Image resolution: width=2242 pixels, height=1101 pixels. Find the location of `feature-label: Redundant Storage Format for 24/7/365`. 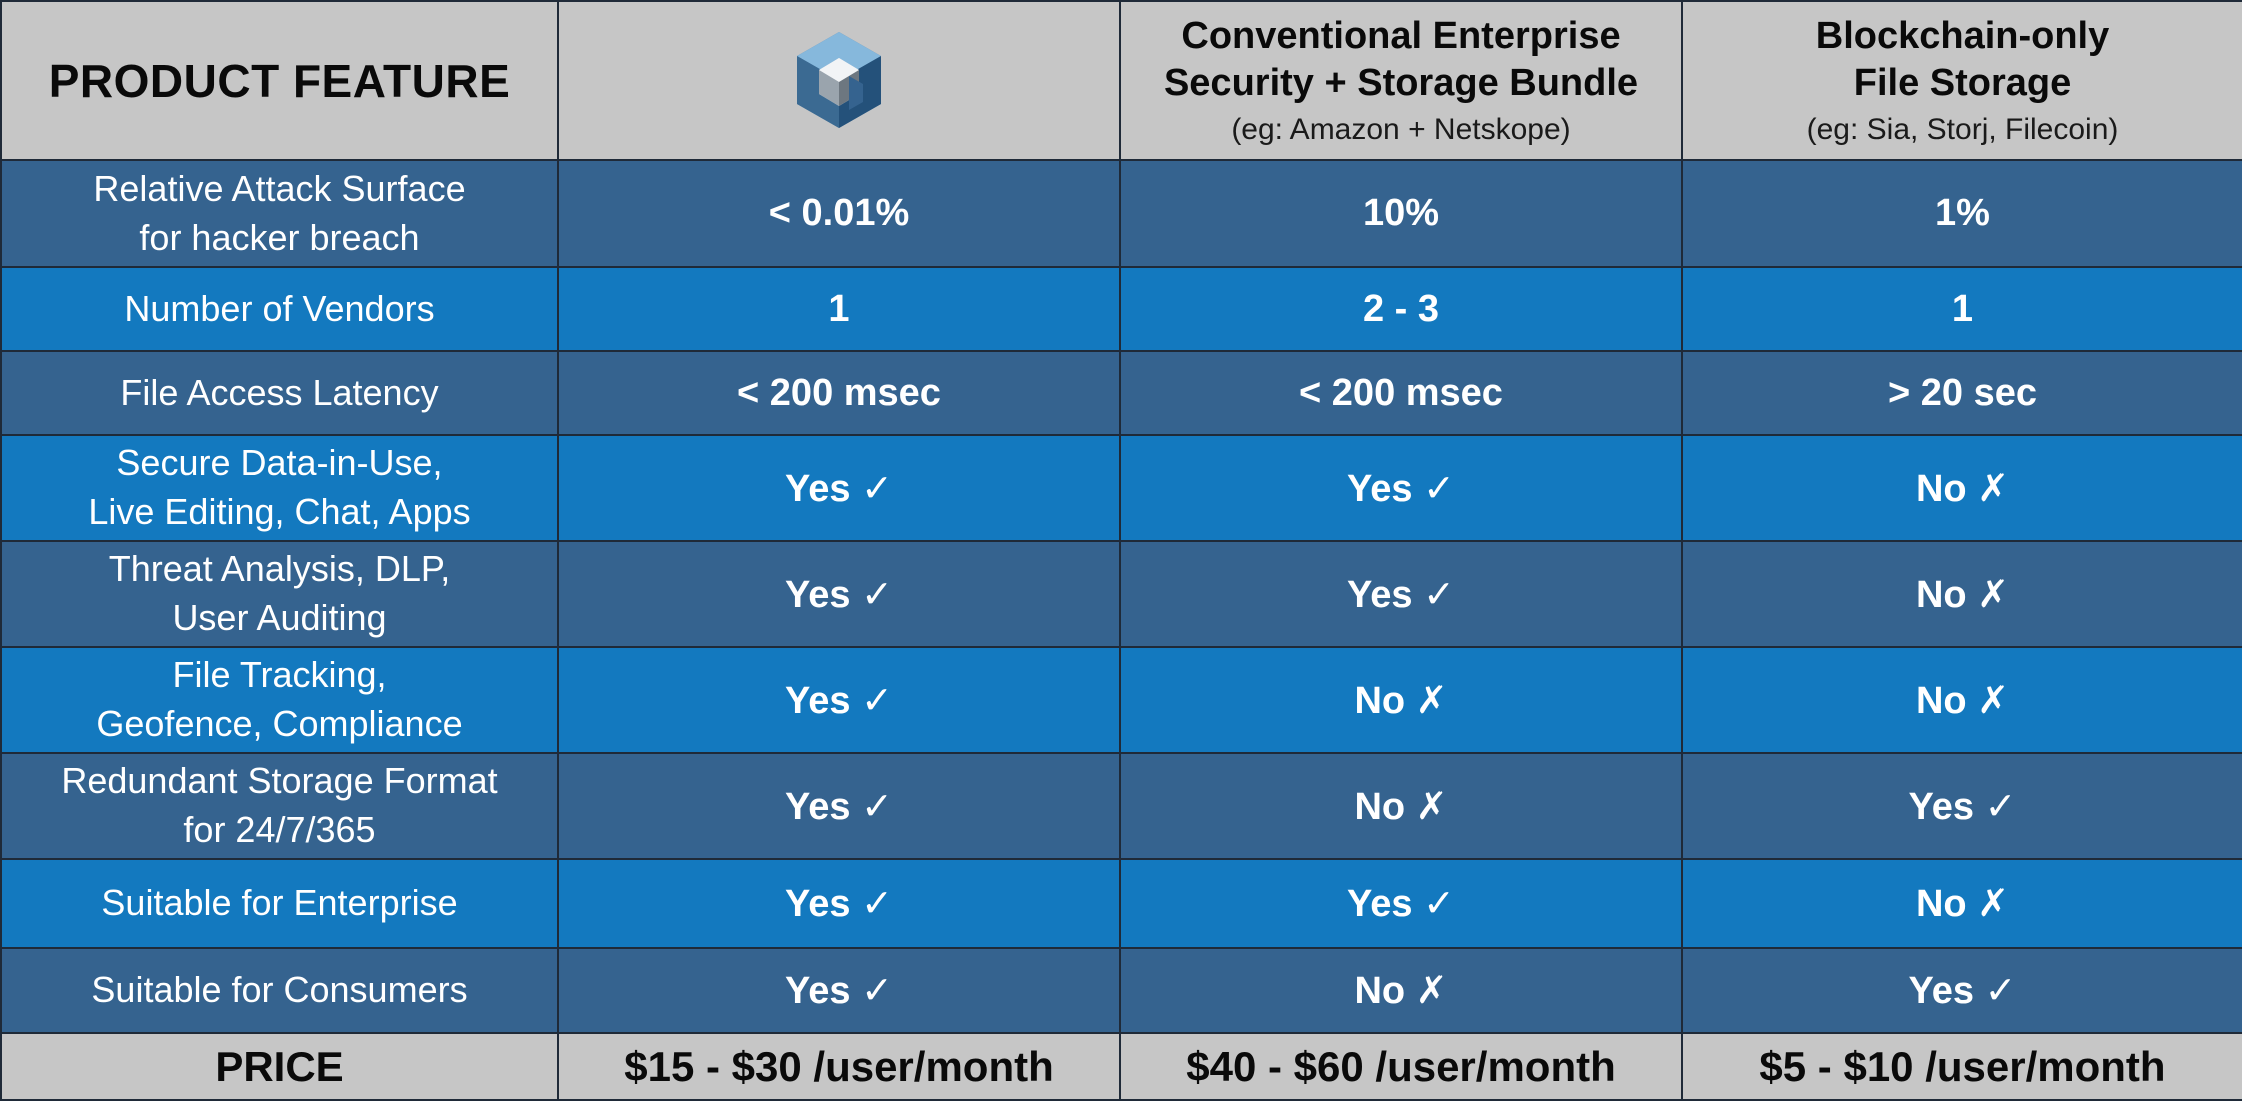

feature-label: Redundant Storage Format for 24/7/365 is located at coordinates (279, 806).